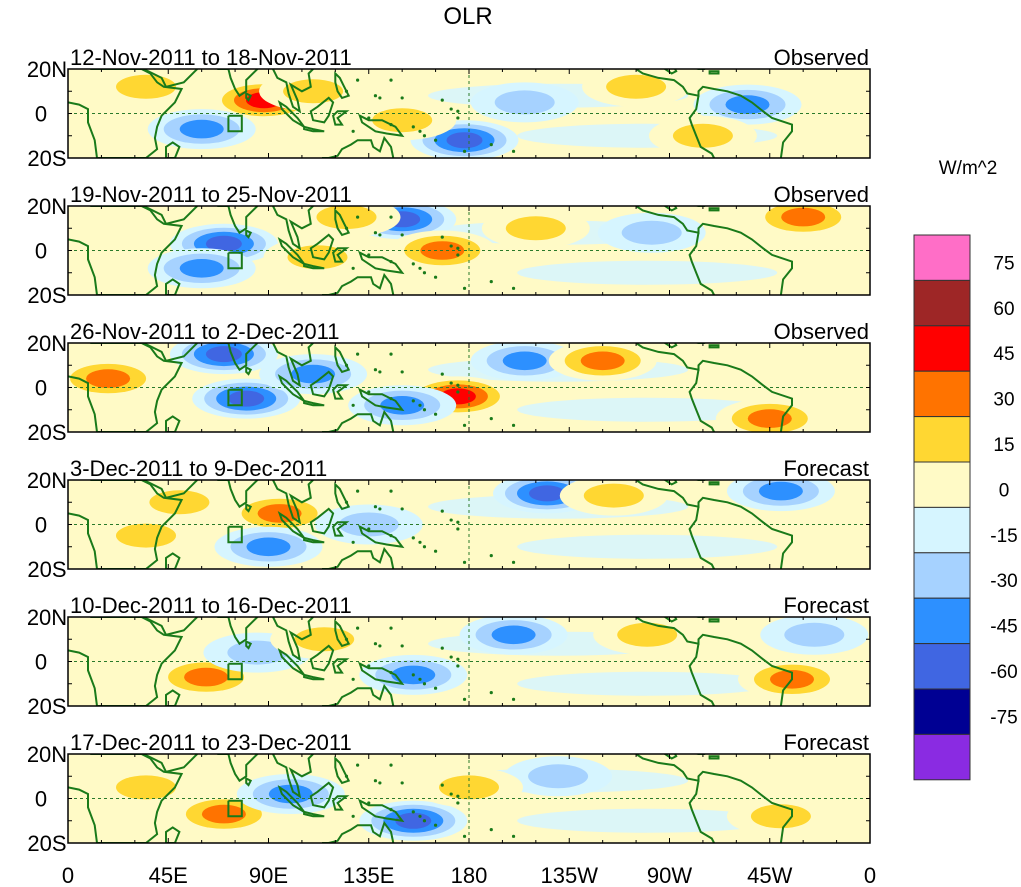 The width and height of the screenshot is (1021, 887). Describe the element at coordinates (1003, 672) in the screenshot. I see `colorbar-label: -60` at that location.